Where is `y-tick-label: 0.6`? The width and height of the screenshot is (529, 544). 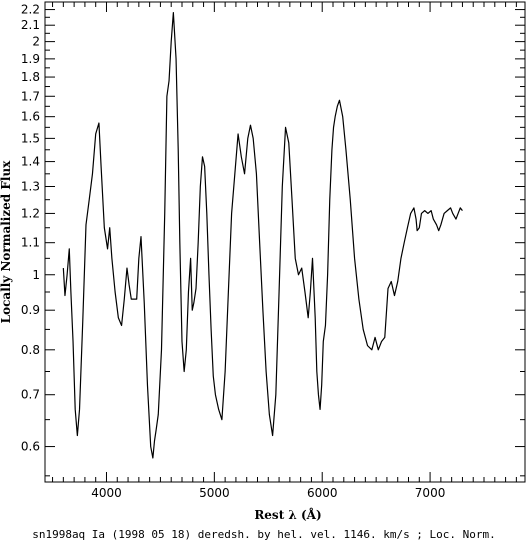
y-tick-label: 0.6 is located at coordinates (30, 447).